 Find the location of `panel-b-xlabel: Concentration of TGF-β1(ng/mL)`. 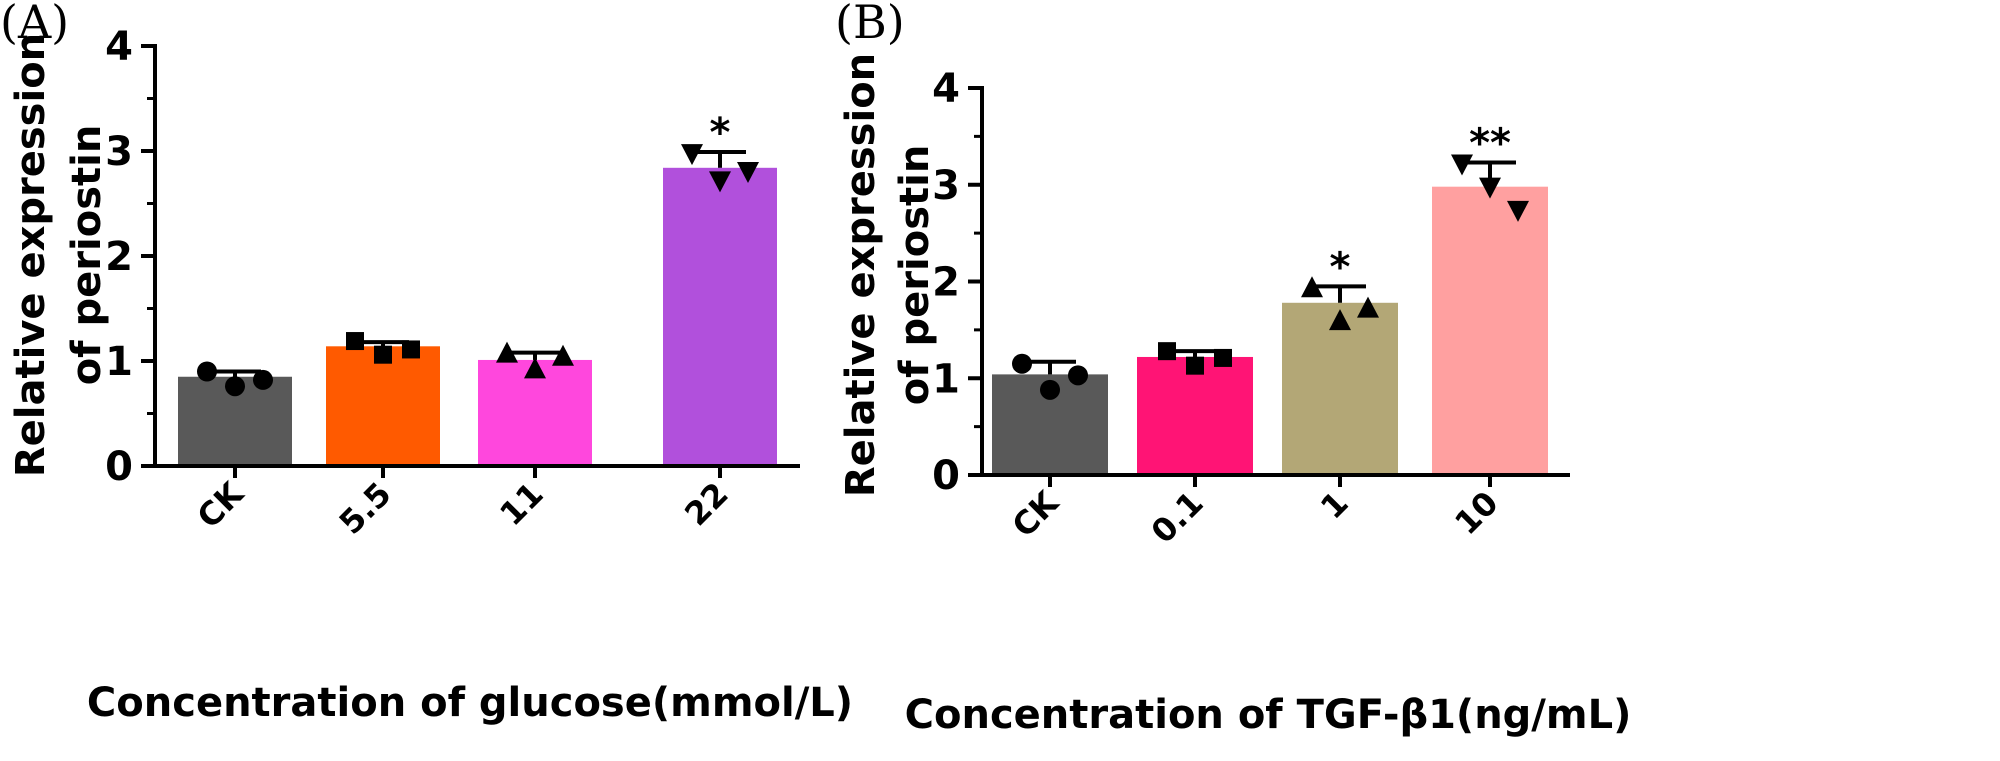

panel-b-xlabel: Concentration of TGF-β1(ng/mL) is located at coordinates (1268, 715).